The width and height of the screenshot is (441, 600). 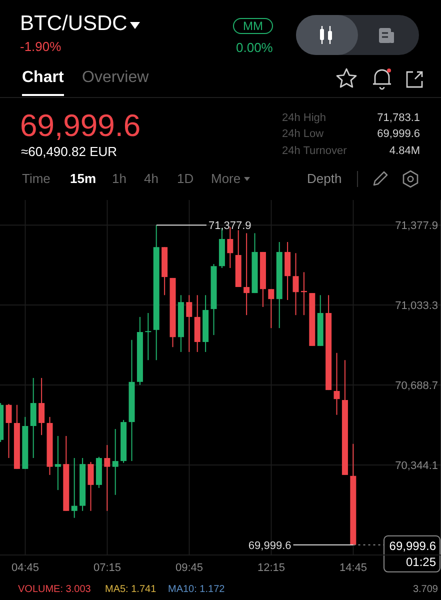 I want to click on annotation: 69,999.6, so click(x=270, y=546).